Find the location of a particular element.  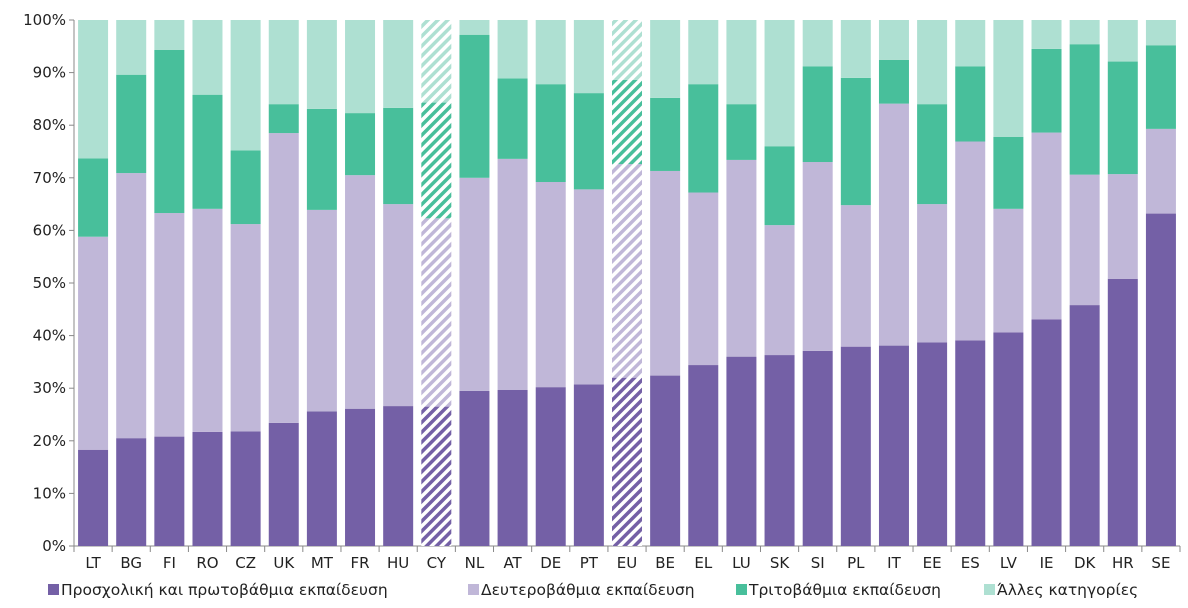

x-tick-label: EU is located at coordinates (627, 563).